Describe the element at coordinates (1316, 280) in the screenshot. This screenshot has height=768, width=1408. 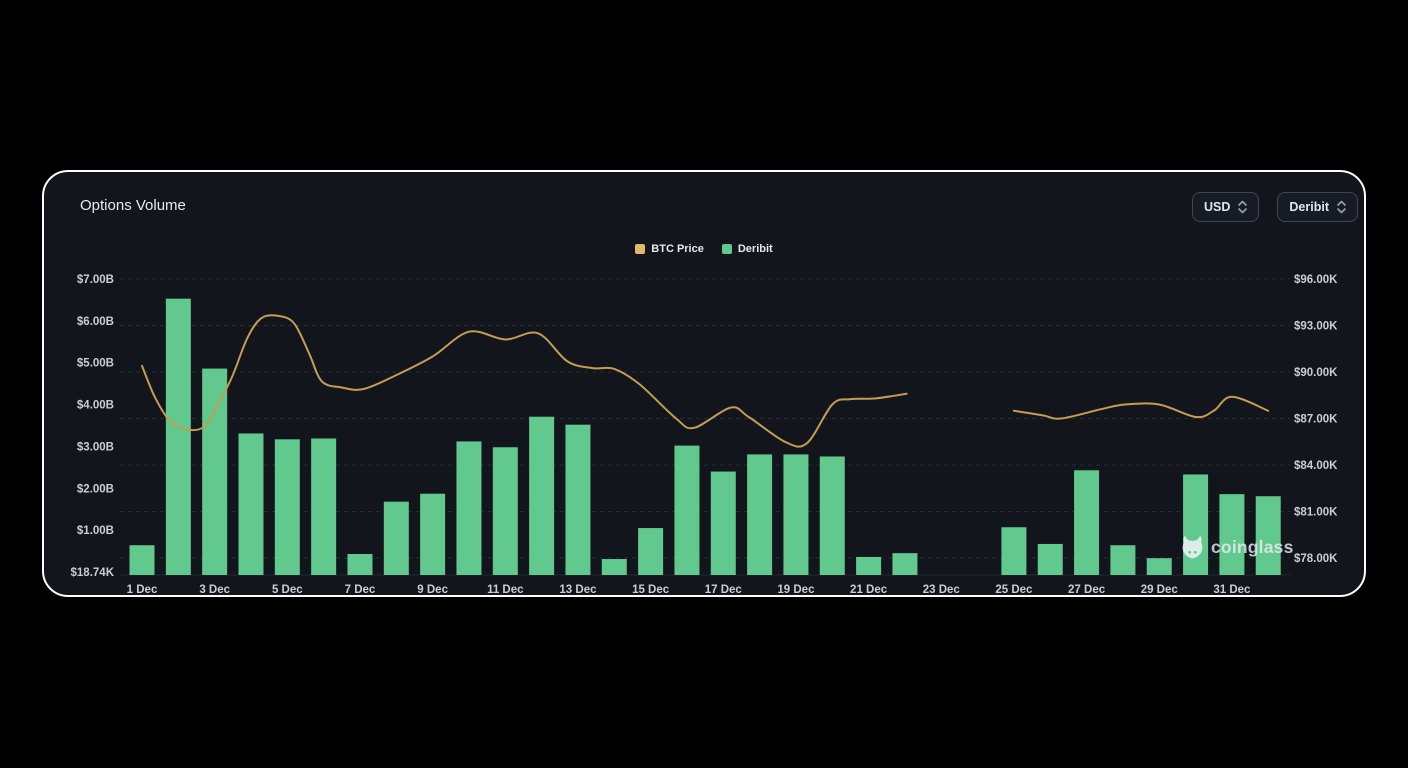
I see `y-right-tick: $96.00K` at that location.